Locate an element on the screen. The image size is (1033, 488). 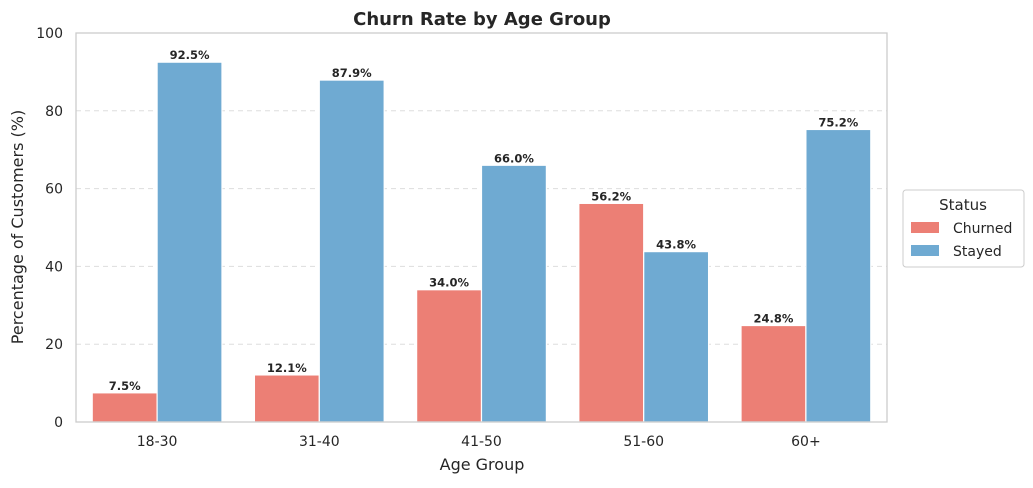
data-label-churned: 24.8% is located at coordinates (774, 319).